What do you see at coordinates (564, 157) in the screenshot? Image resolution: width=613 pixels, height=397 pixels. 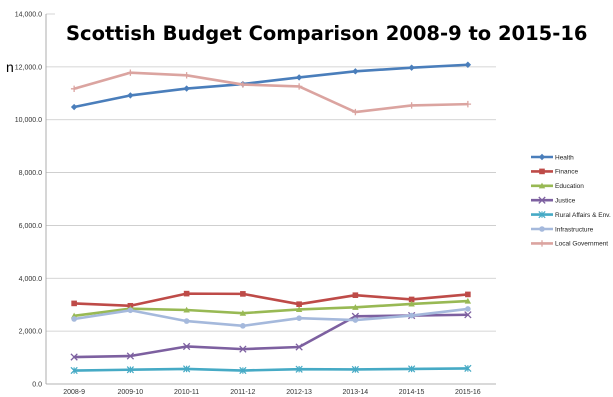 I see `legend-label: Health` at bounding box center [564, 157].